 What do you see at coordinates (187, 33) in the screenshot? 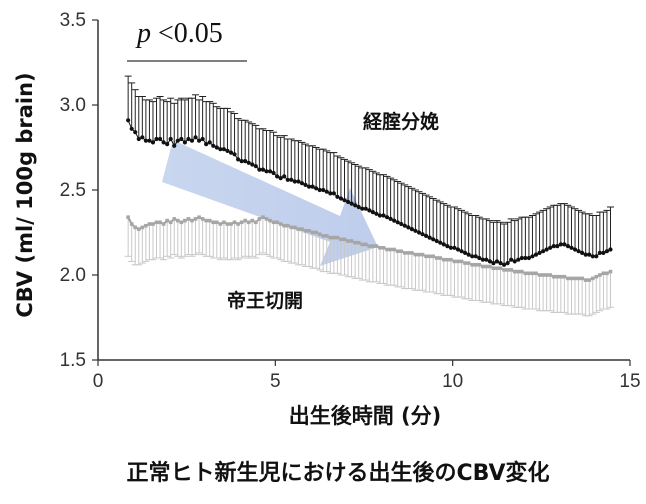
I see `p-value-threshold: <0.05` at bounding box center [187, 33].